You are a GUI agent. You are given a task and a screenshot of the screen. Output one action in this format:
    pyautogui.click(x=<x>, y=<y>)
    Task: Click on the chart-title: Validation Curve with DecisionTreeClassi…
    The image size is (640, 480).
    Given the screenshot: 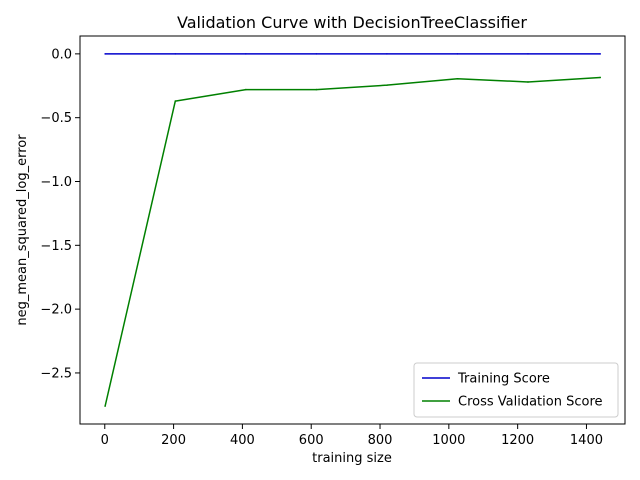 What is the action you would take?
    pyautogui.click(x=352, y=22)
    